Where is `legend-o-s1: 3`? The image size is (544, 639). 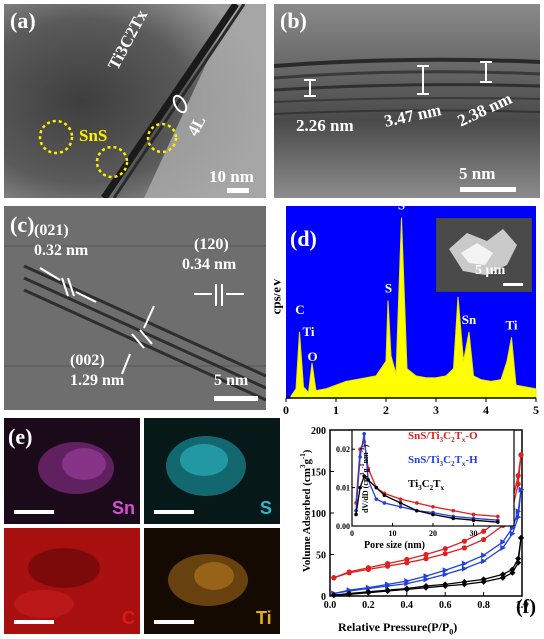 legend-o-s1: 3 is located at coordinates (441, 440).